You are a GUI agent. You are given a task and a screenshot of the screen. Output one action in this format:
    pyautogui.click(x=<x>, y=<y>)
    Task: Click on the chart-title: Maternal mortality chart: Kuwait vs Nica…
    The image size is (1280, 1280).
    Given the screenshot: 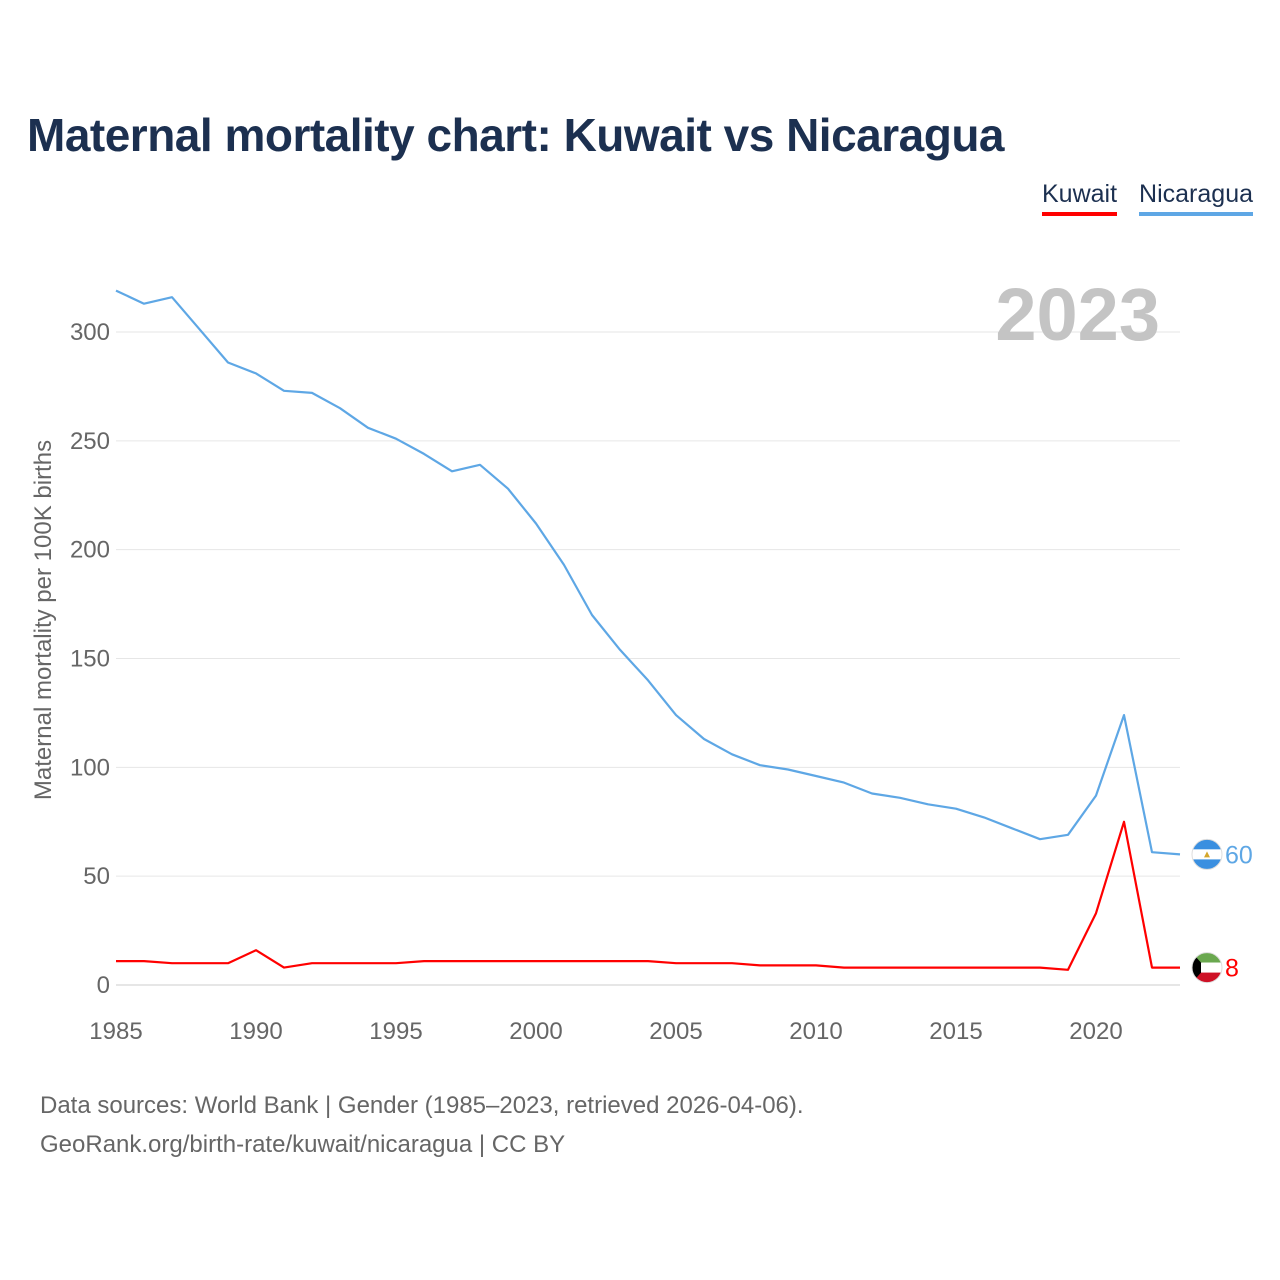 What is the action you would take?
    pyautogui.click(x=516, y=135)
    